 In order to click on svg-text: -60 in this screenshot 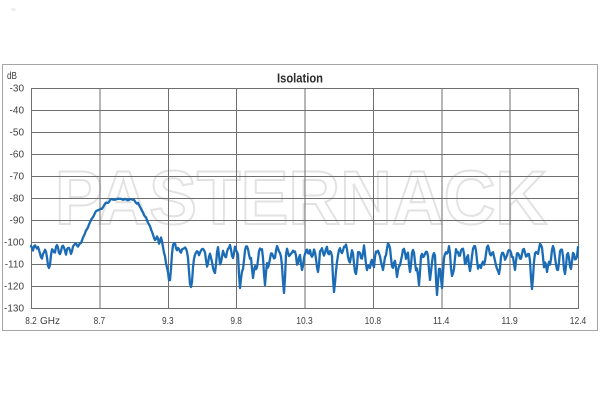, I will do `click(17, 155)`.